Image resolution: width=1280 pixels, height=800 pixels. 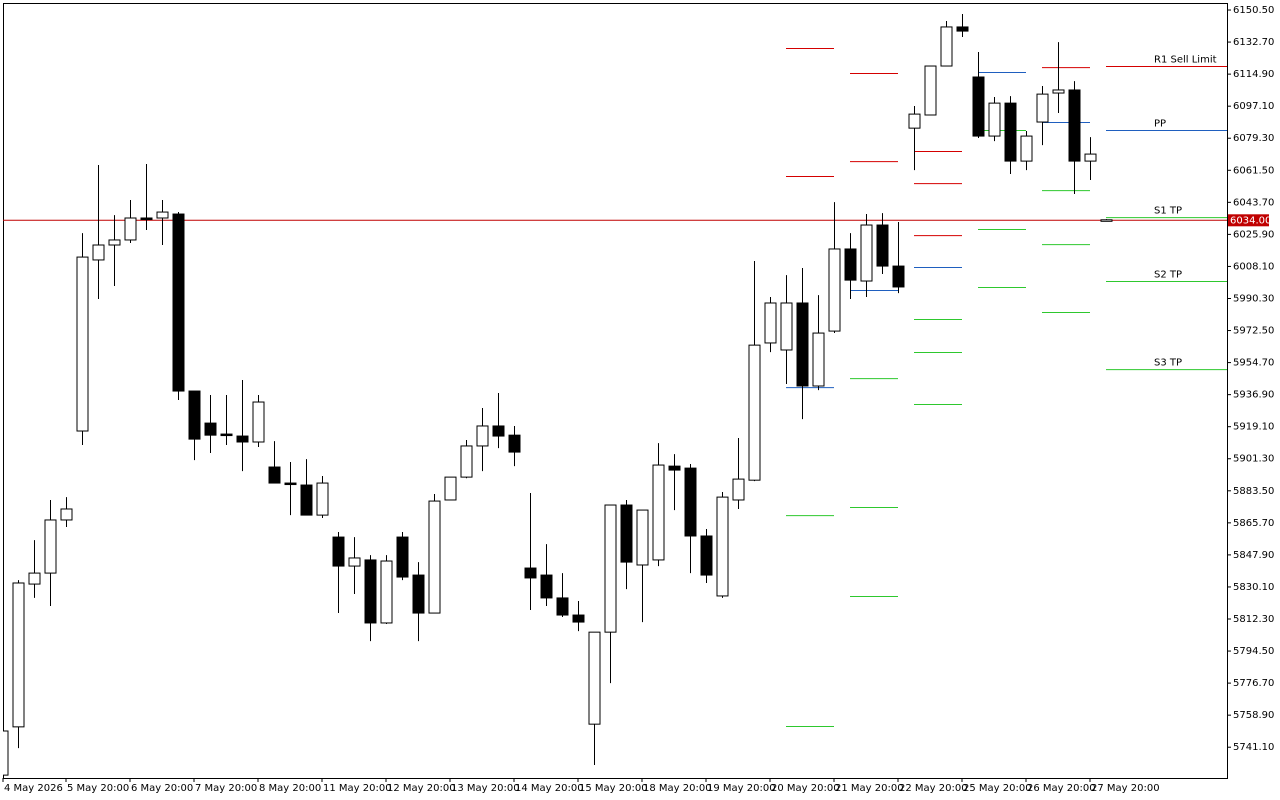 What do you see at coordinates (357, 788) in the screenshot?
I see `x-tick-label: 11 May 20:00` at bounding box center [357, 788].